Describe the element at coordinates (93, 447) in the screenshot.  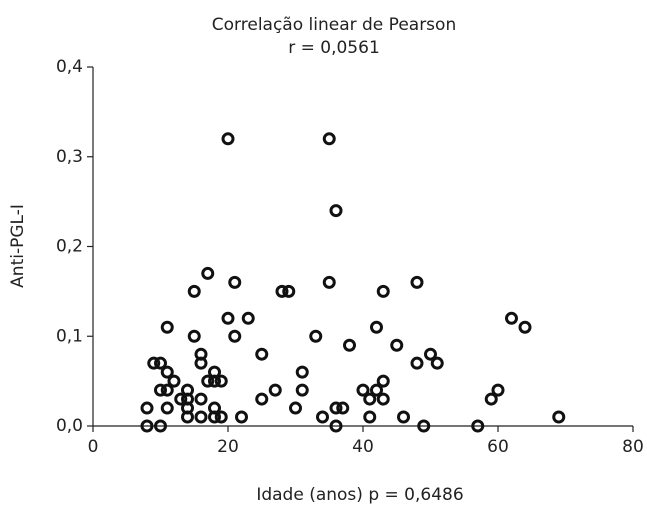
I see `x-tick-label: 0` at that location.